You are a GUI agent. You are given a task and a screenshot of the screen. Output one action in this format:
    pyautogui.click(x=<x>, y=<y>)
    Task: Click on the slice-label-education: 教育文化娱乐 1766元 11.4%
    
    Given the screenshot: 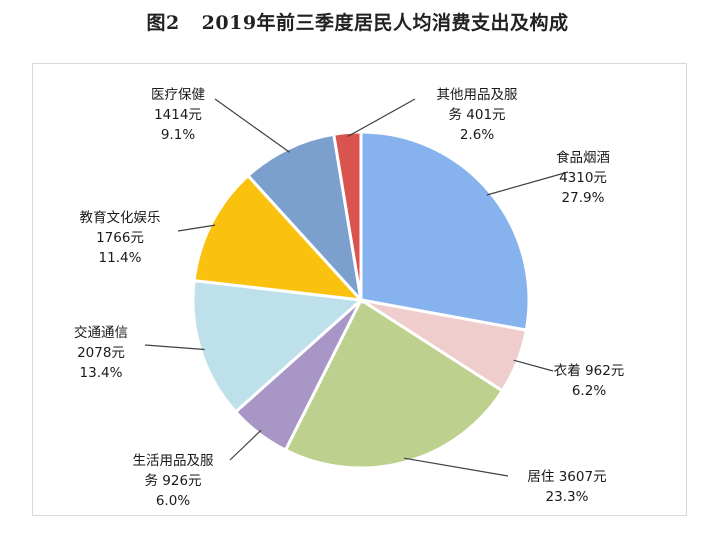 What is the action you would take?
    pyautogui.click(x=120, y=238)
    